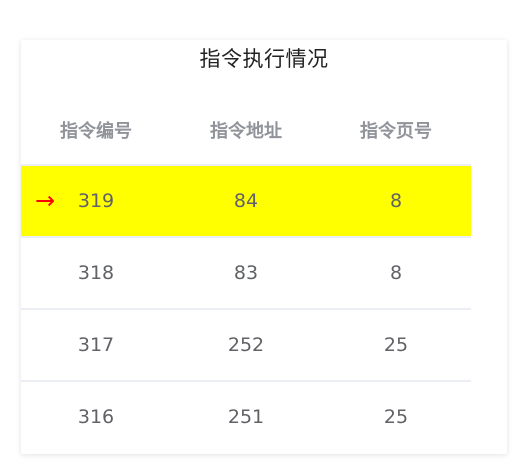  Describe the element at coordinates (96, 273) in the screenshot. I see `instruction-number-cell: 318` at that location.